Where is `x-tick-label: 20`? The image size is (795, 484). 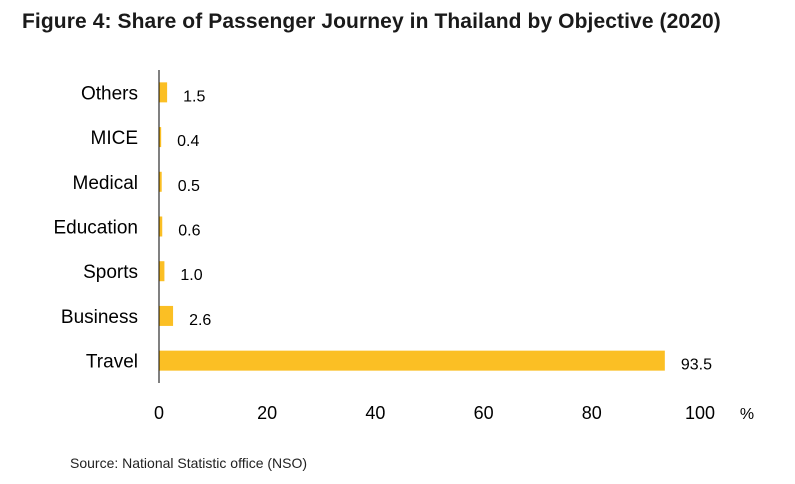 x-tick-label: 20 is located at coordinates (267, 413).